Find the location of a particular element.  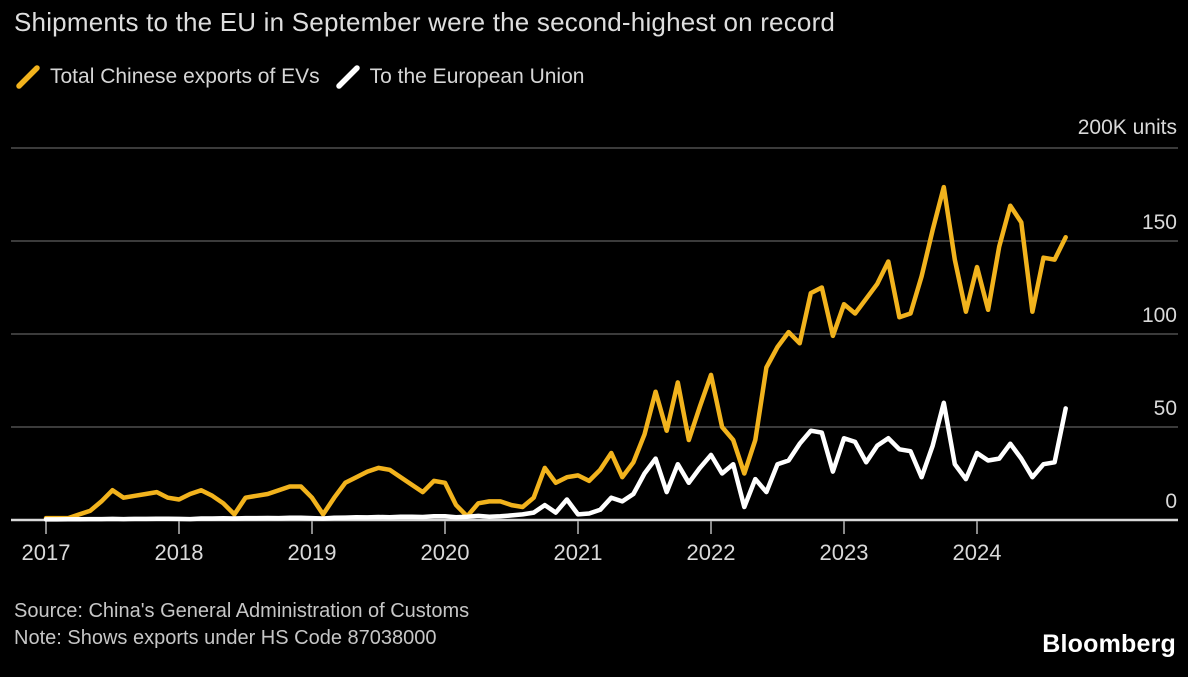

x-axis-label-2020: 2020 is located at coordinates (445, 552).